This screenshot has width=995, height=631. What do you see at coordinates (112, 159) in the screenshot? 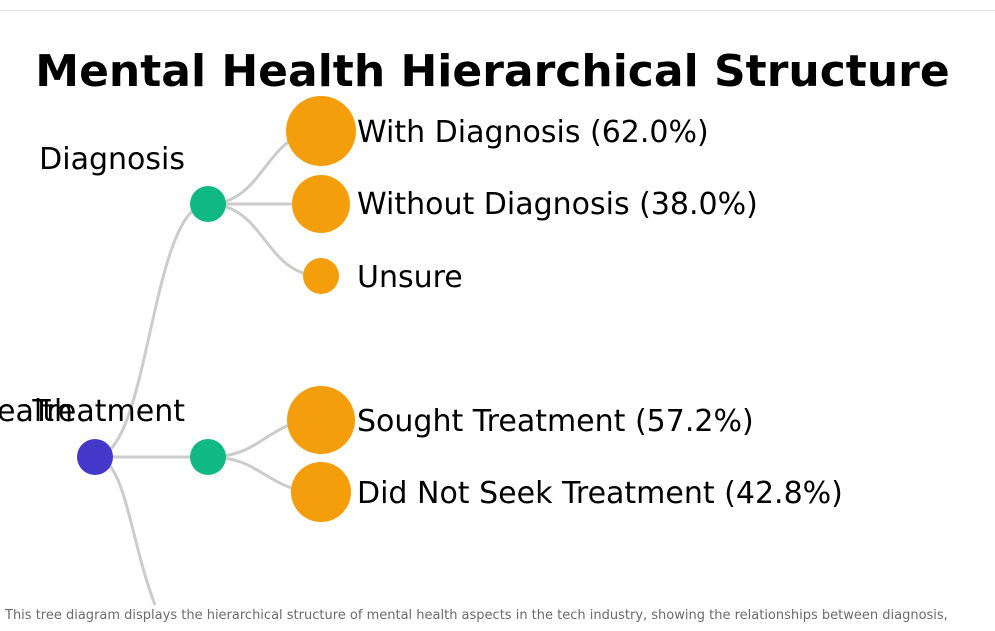
I see `diagnosis-label: Diagnosis` at bounding box center [112, 159].